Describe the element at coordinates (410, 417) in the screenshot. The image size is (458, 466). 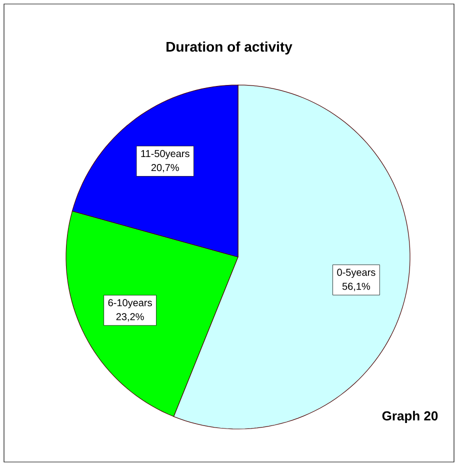
I see `caption: Graph 20` at that location.